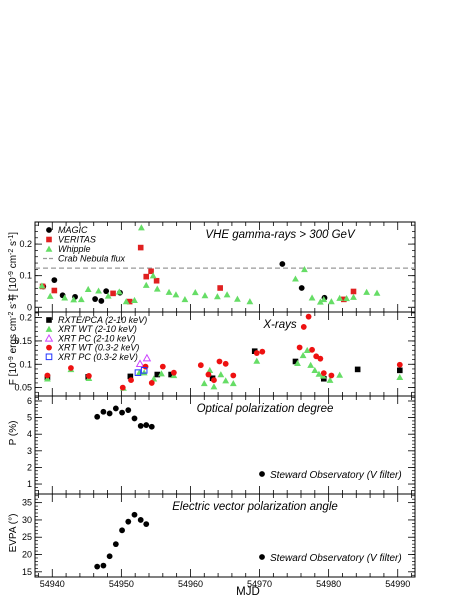  Describe the element at coordinates (336, 558) in the screenshot. I see `evpa-note-text: Steward Observatory (V filter)` at that location.